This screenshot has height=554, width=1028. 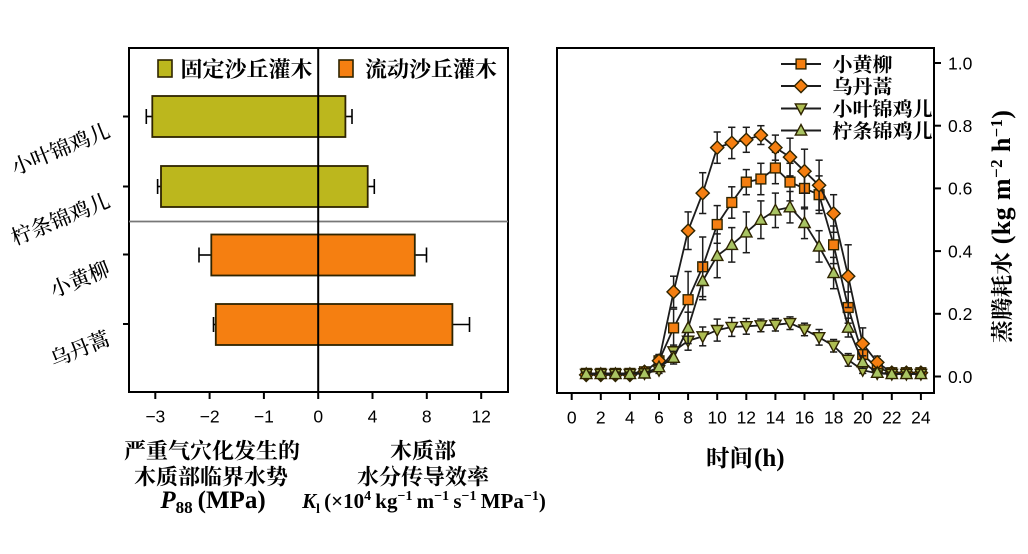 I want to click on svg-text: 0.4, so click(x=960, y=251).